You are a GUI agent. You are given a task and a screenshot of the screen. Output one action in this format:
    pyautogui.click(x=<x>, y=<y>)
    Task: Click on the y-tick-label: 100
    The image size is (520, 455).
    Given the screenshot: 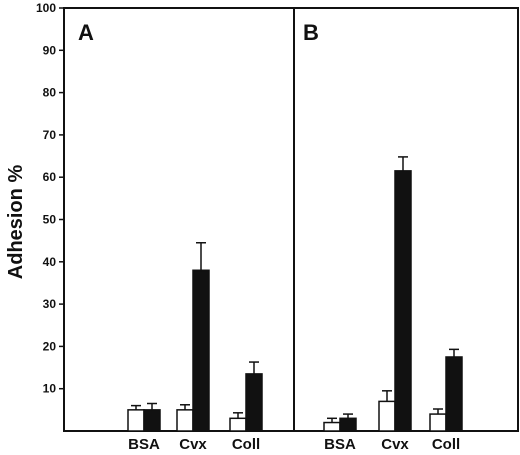 What is the action you would take?
    pyautogui.click(x=46, y=8)
    